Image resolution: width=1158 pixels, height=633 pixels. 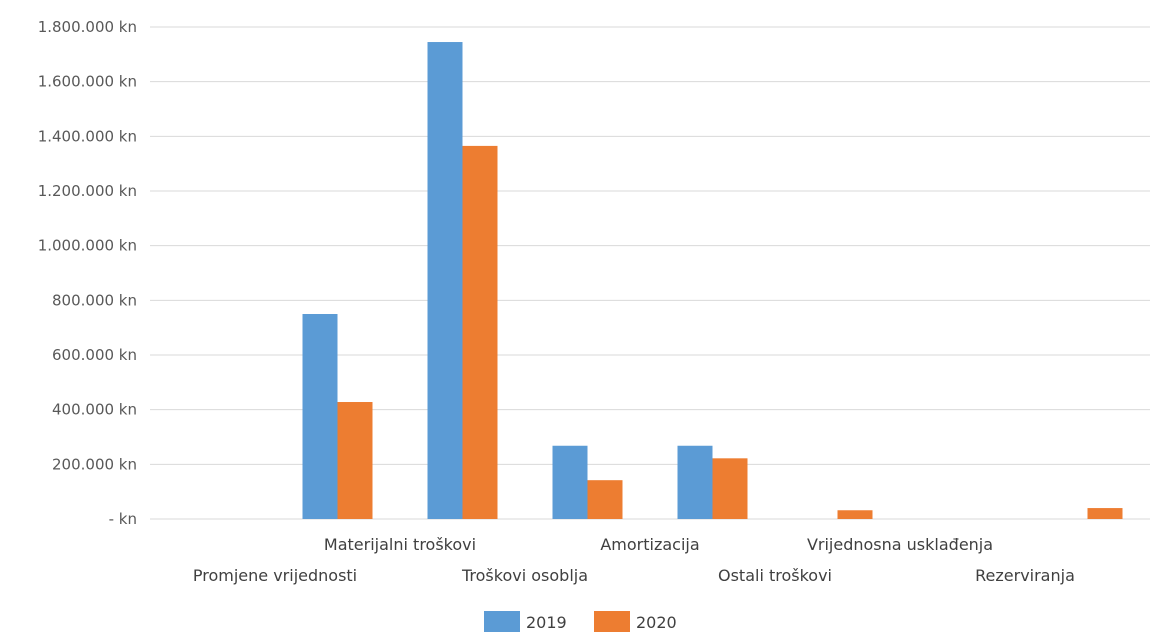 I want to click on category-label-rezerviranja: Rezerviranja, so click(x=1025, y=575).